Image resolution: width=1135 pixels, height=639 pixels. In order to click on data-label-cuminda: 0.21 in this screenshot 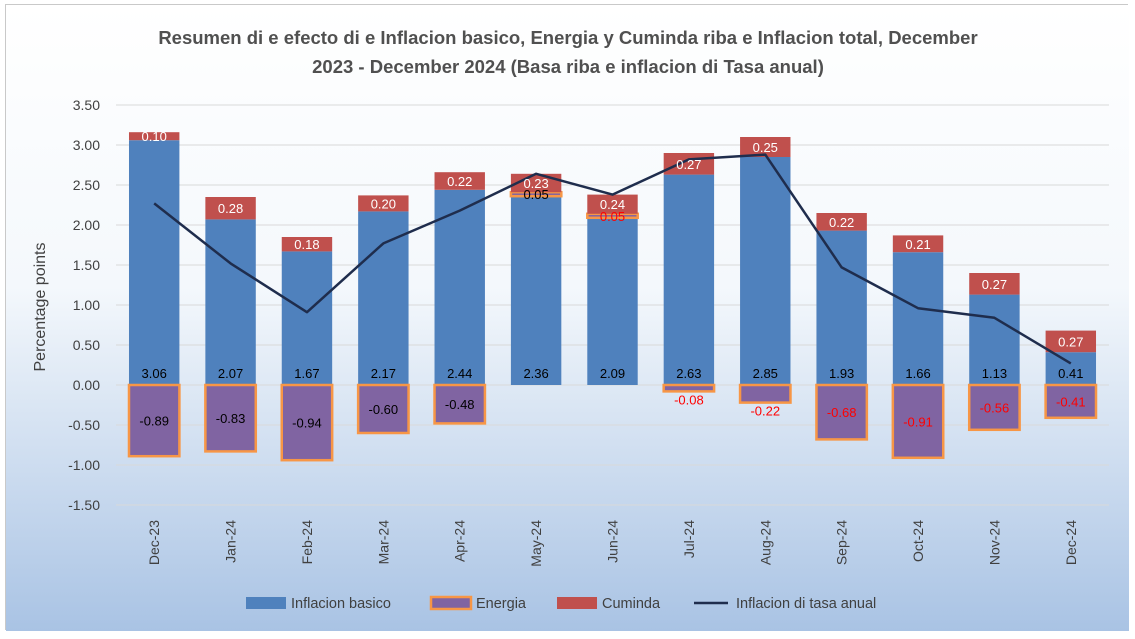, I will do `click(917, 244)`.